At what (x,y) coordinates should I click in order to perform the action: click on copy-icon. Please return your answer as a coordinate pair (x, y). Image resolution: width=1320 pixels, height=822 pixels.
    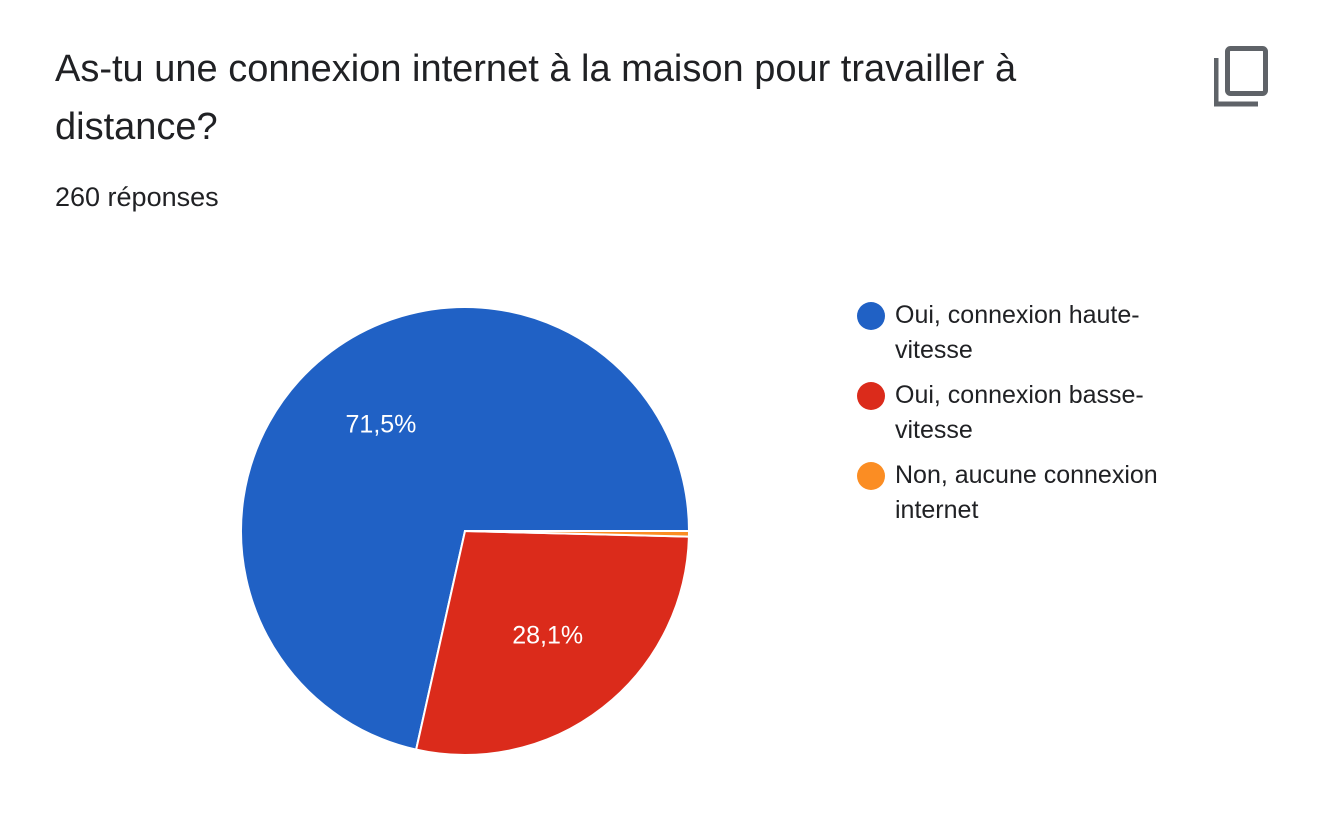
    Looking at the image, I should click on (1241, 76).